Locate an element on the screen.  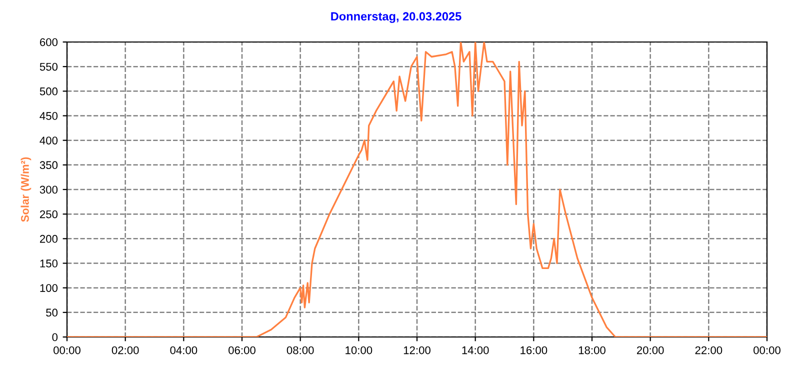
x-tick-label: 12:00 is located at coordinates (417, 350).